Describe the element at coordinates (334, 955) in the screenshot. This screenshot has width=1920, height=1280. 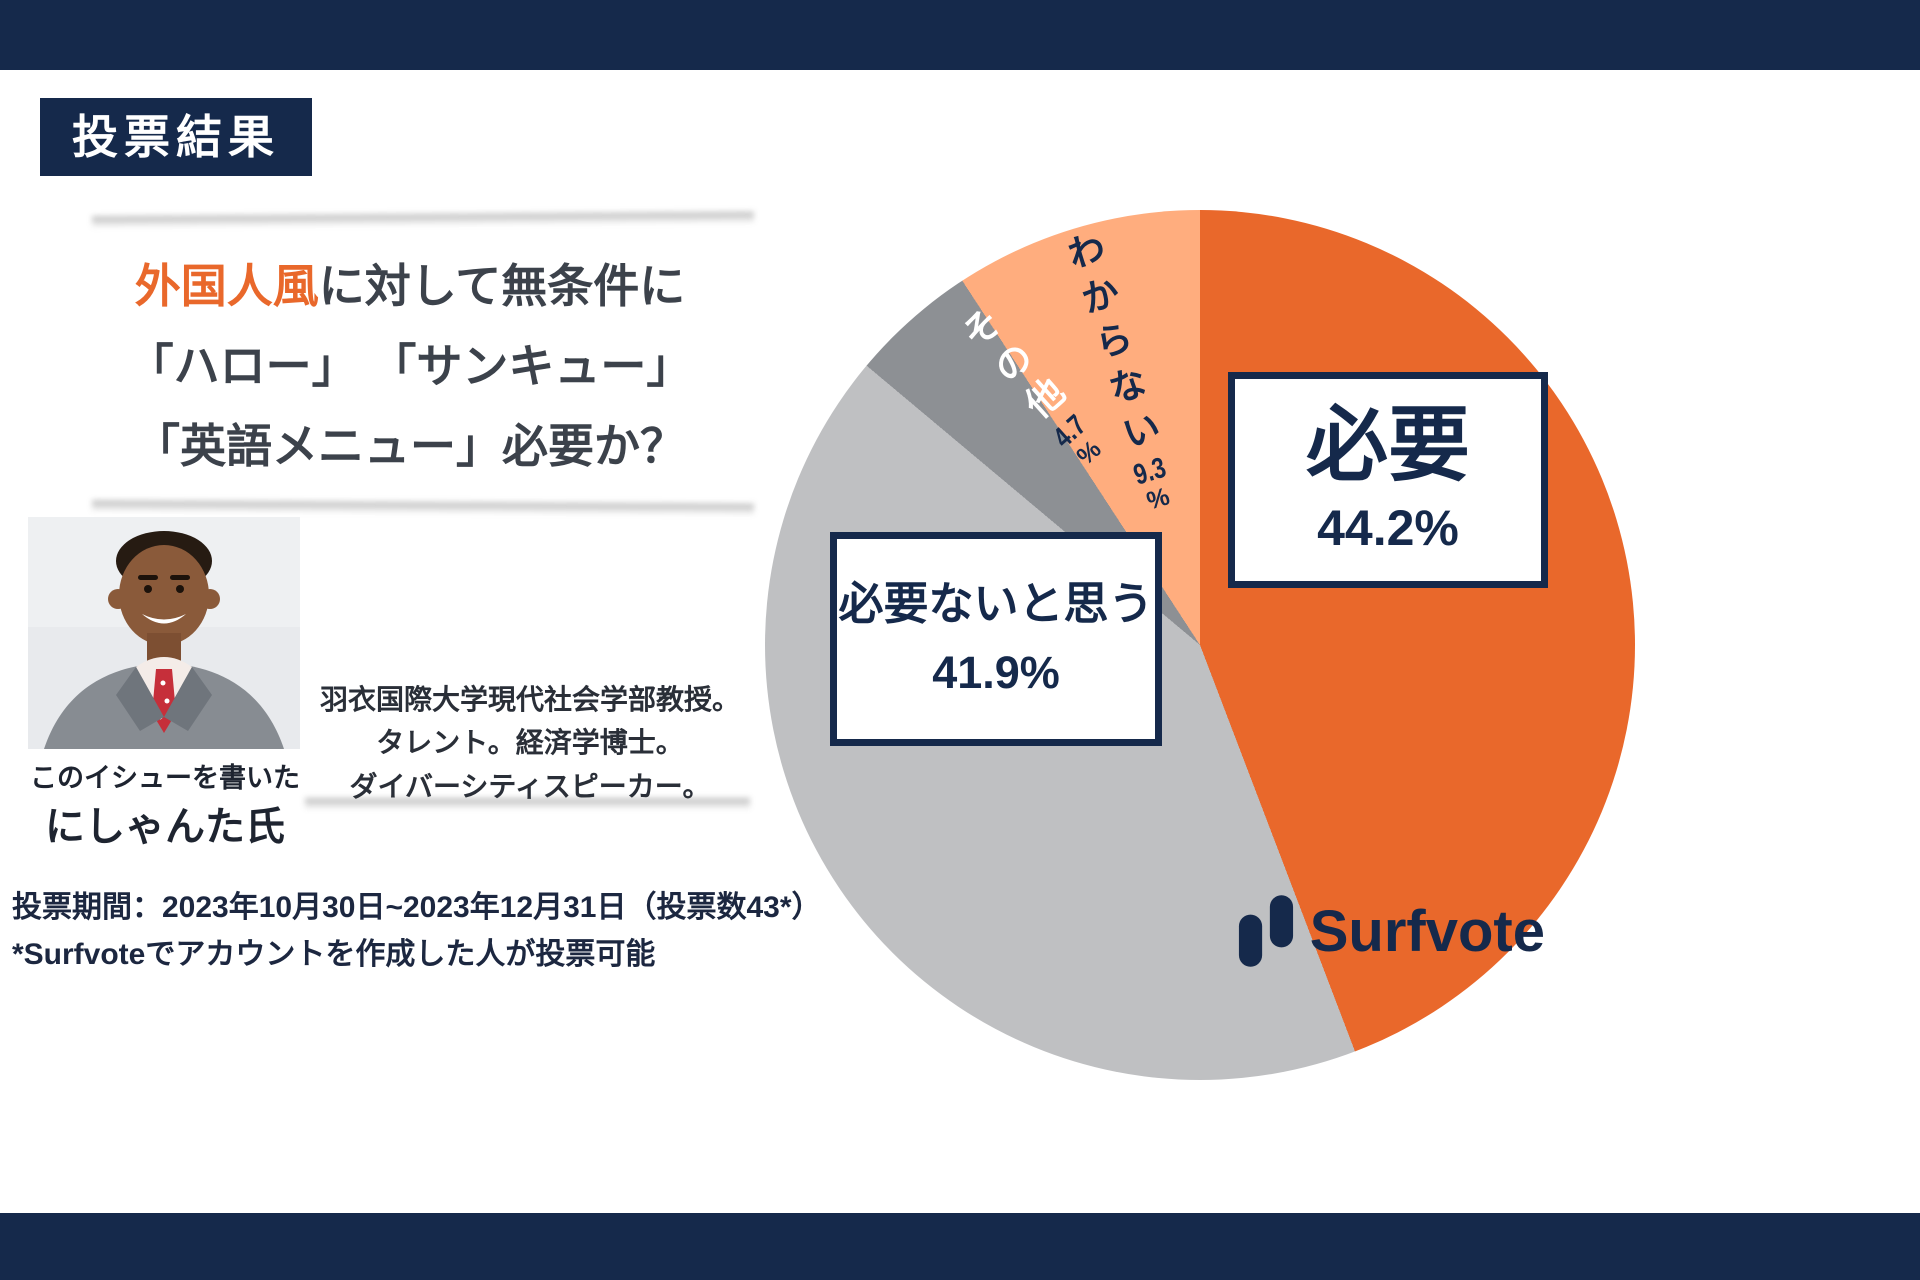
I see `vote-eligibility-text: *Surfvoteでアカウントを作成した人が投票可能` at that location.